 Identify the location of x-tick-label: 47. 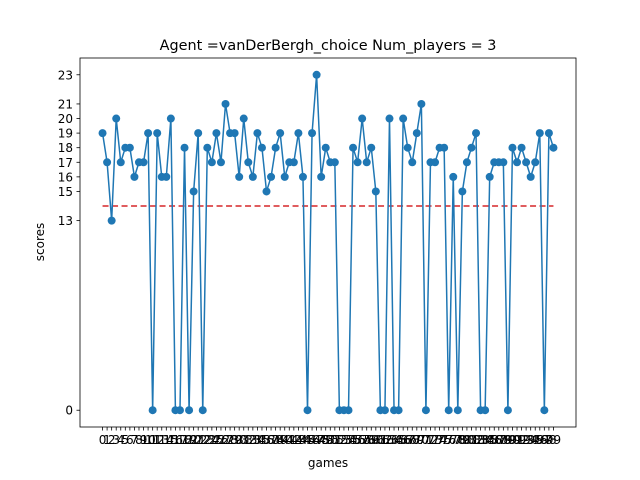
(316, 440).